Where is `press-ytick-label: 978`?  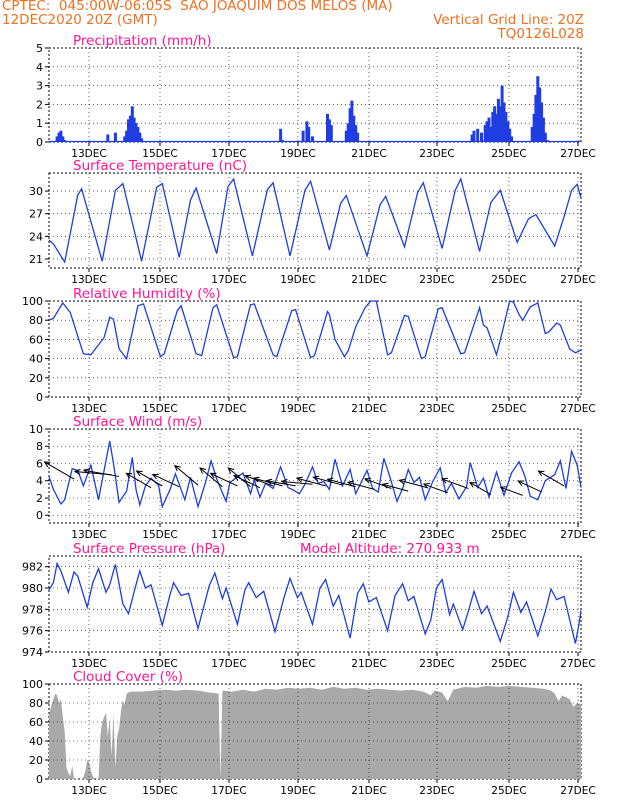
press-ytick-label: 978 is located at coordinates (32, 609).